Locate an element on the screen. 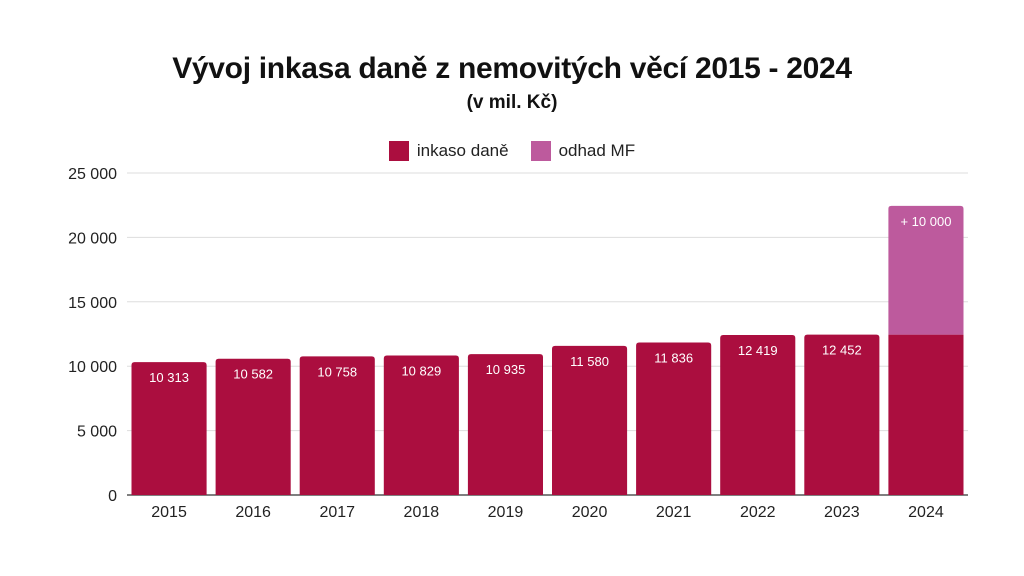 This screenshot has height=576, width=1024. data-label: 10 829 is located at coordinates (421, 371).